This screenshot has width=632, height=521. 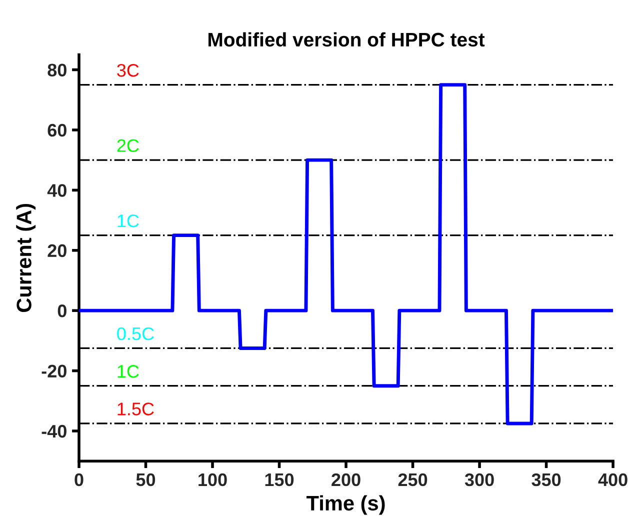 What do you see at coordinates (345, 505) in the screenshot?
I see `x-axis-title: Time (s)` at bounding box center [345, 505].